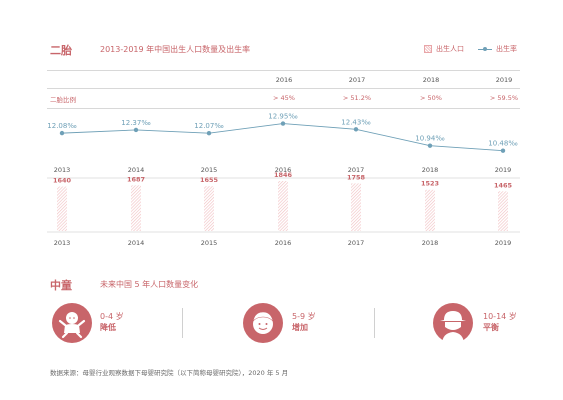 This screenshot has height=400, width=563. Describe the element at coordinates (356, 129) in the screenshot. I see `rate-point-2017` at that location.